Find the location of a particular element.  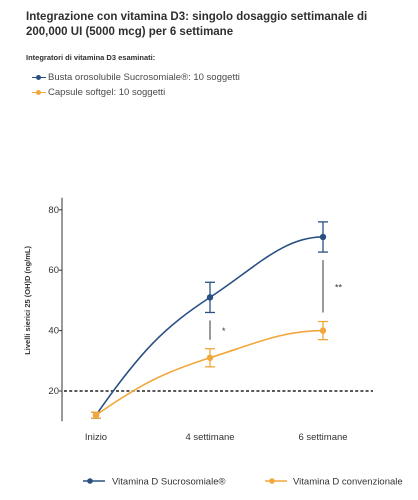

significance-label: ** is located at coordinates (339, 287).